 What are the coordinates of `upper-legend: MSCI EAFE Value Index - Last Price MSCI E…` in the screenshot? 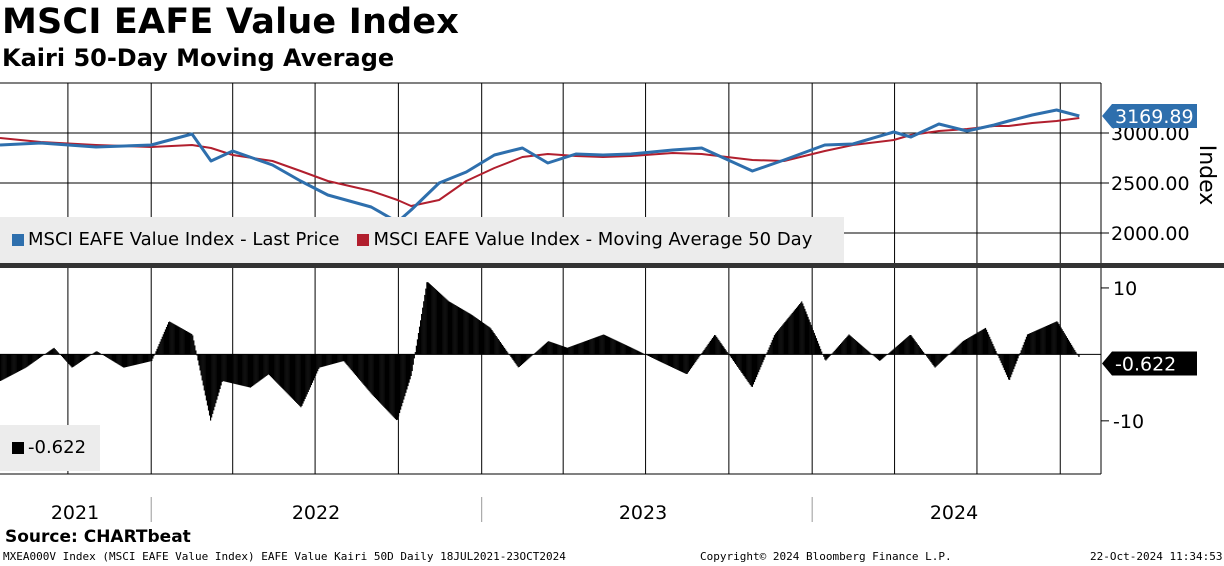 It's located at (422, 240).